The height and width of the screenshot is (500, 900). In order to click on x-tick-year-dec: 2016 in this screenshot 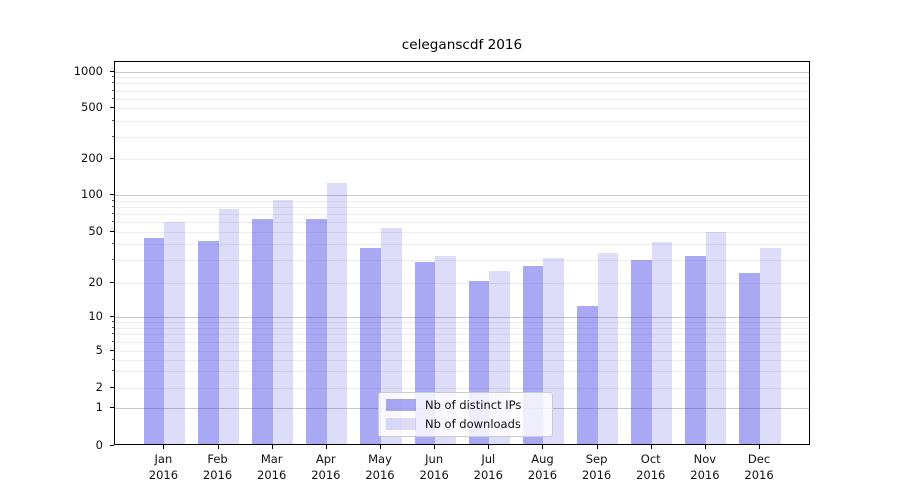, I will do `click(759, 475)`.